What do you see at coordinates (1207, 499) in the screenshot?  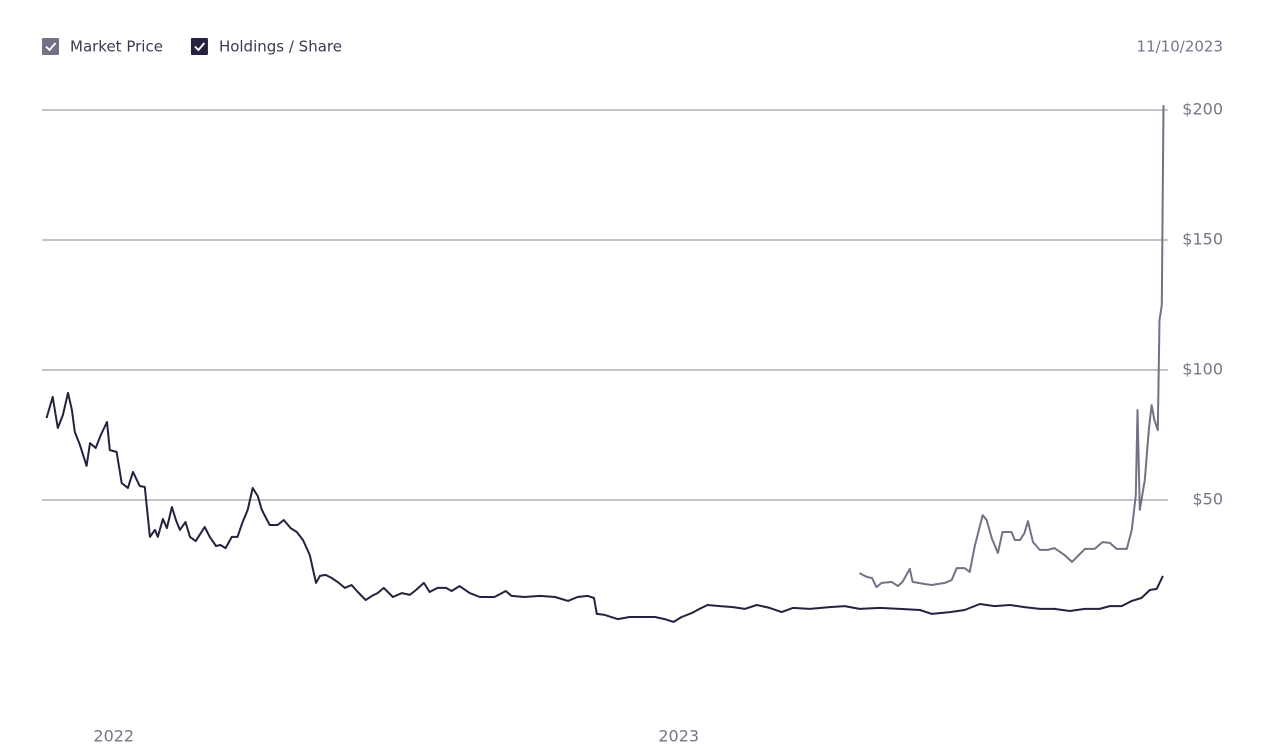 I see `y-tick-label: $50` at bounding box center [1207, 499].